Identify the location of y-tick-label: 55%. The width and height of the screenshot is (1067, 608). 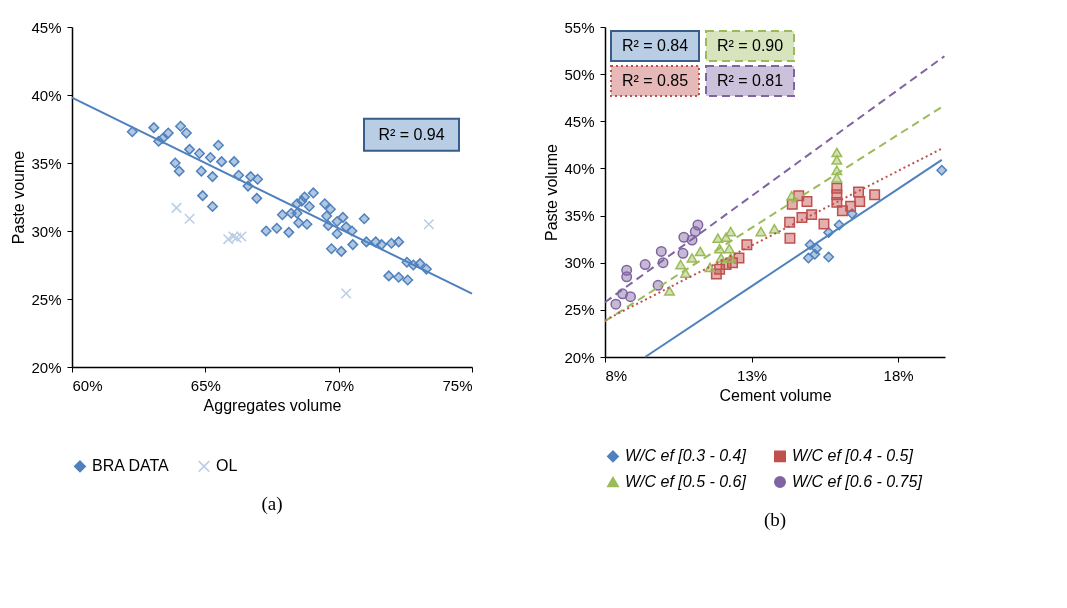
(579, 27).